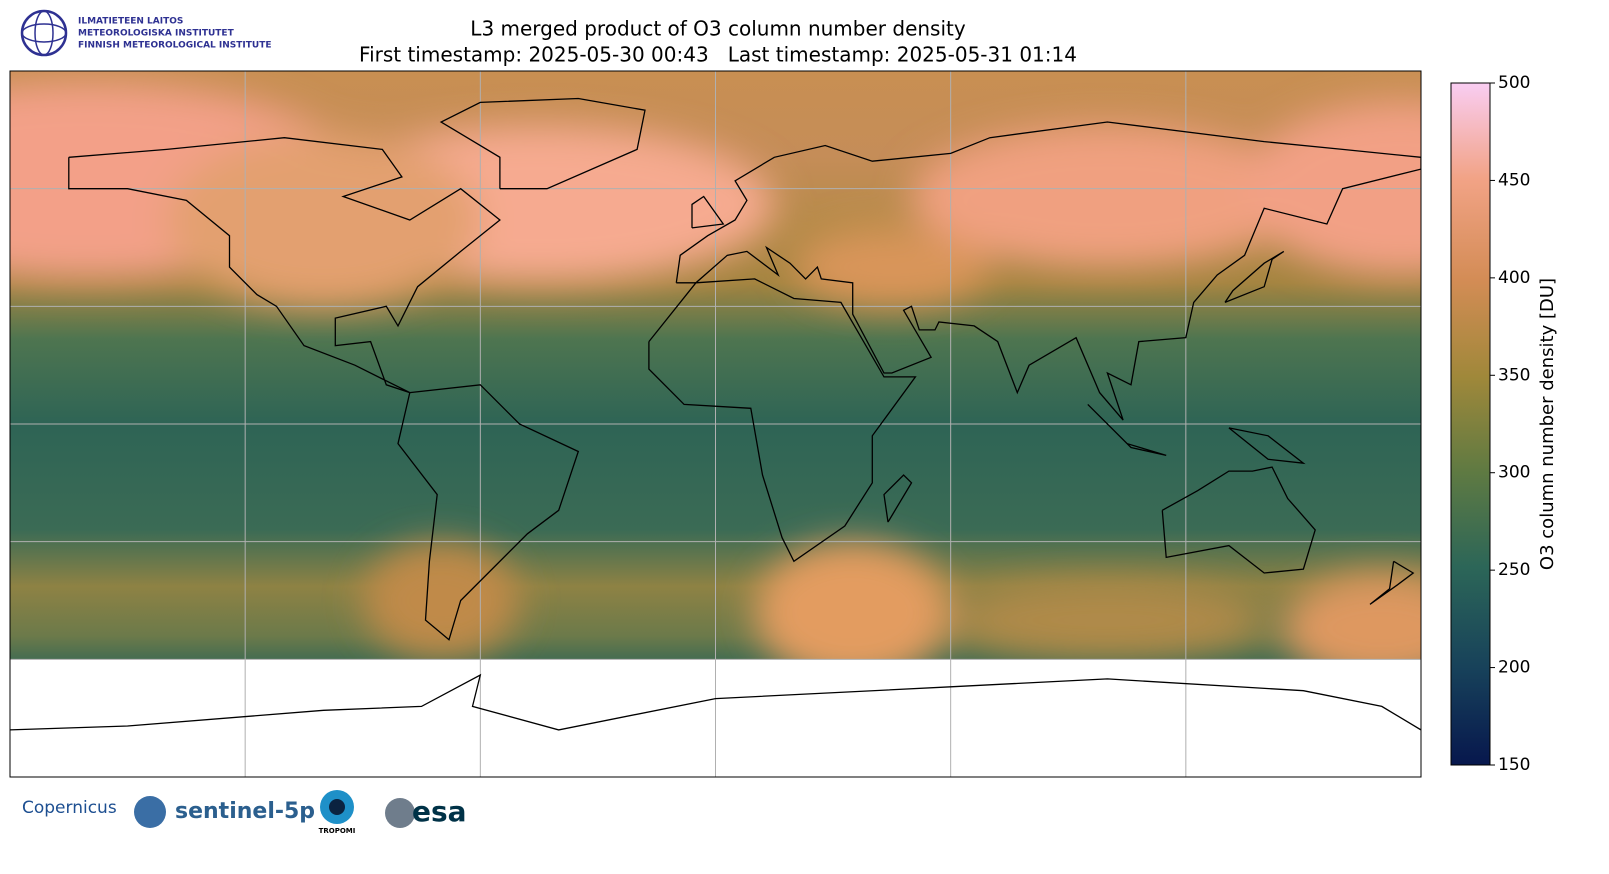 The height and width of the screenshot is (874, 1609). What do you see at coordinates (150, 812) in the screenshot?
I see `sentinel-icon` at bounding box center [150, 812].